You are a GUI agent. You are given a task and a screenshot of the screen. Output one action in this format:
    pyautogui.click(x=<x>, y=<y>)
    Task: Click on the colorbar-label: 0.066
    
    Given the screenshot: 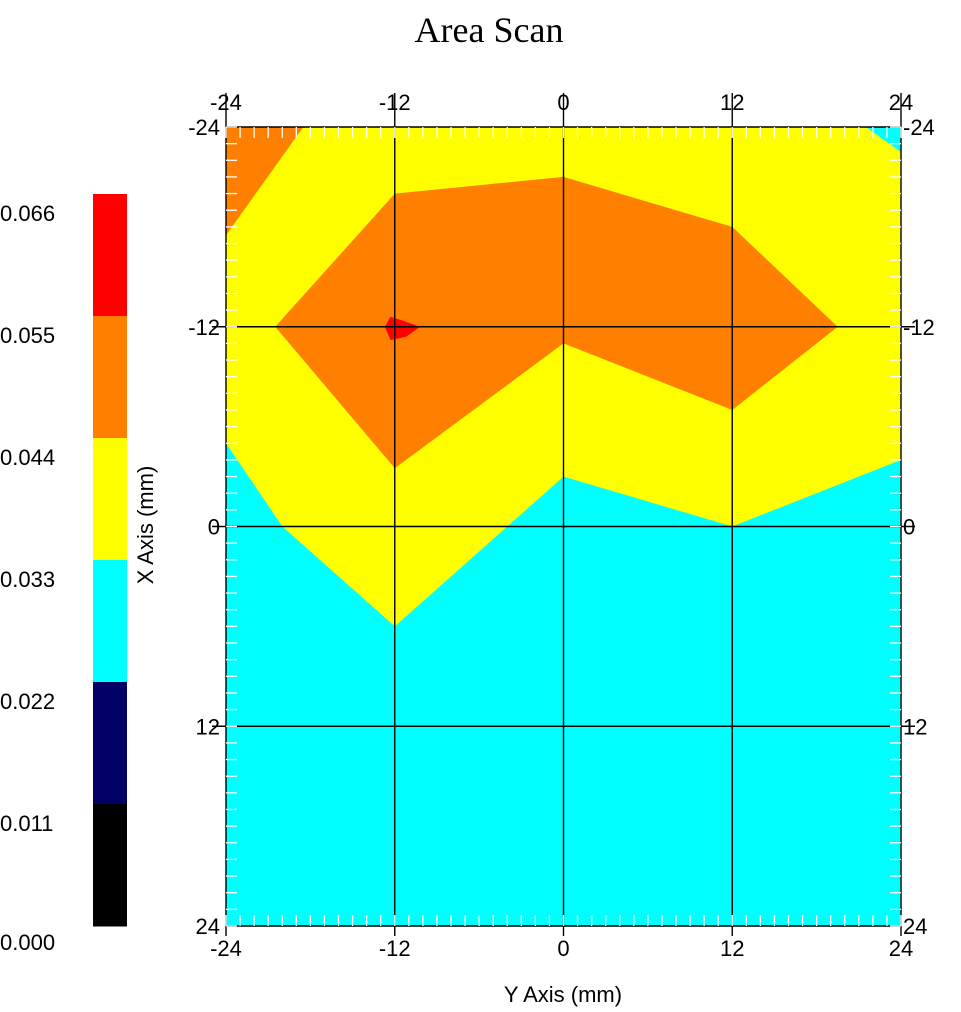 What is the action you would take?
    pyautogui.click(x=27, y=213)
    